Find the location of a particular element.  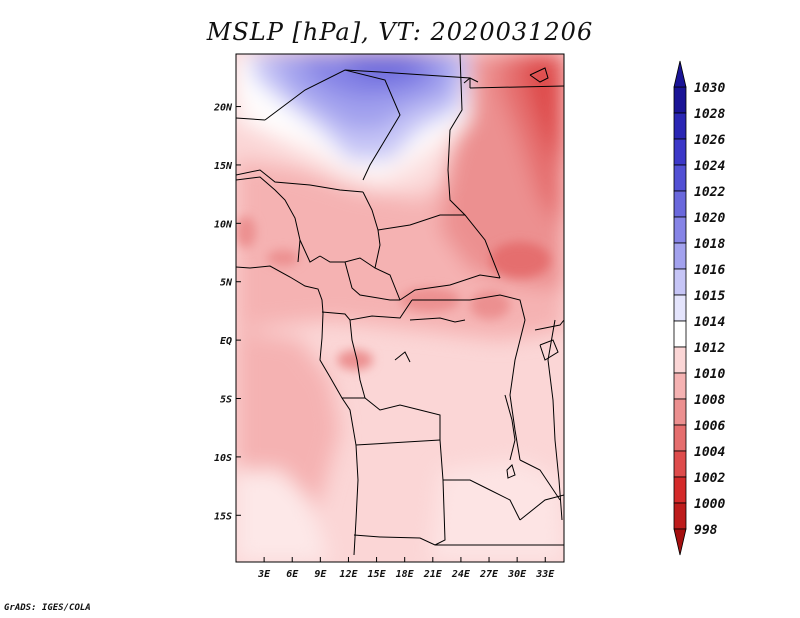

lat-tick-label: 5S is located at coordinates (226, 400).